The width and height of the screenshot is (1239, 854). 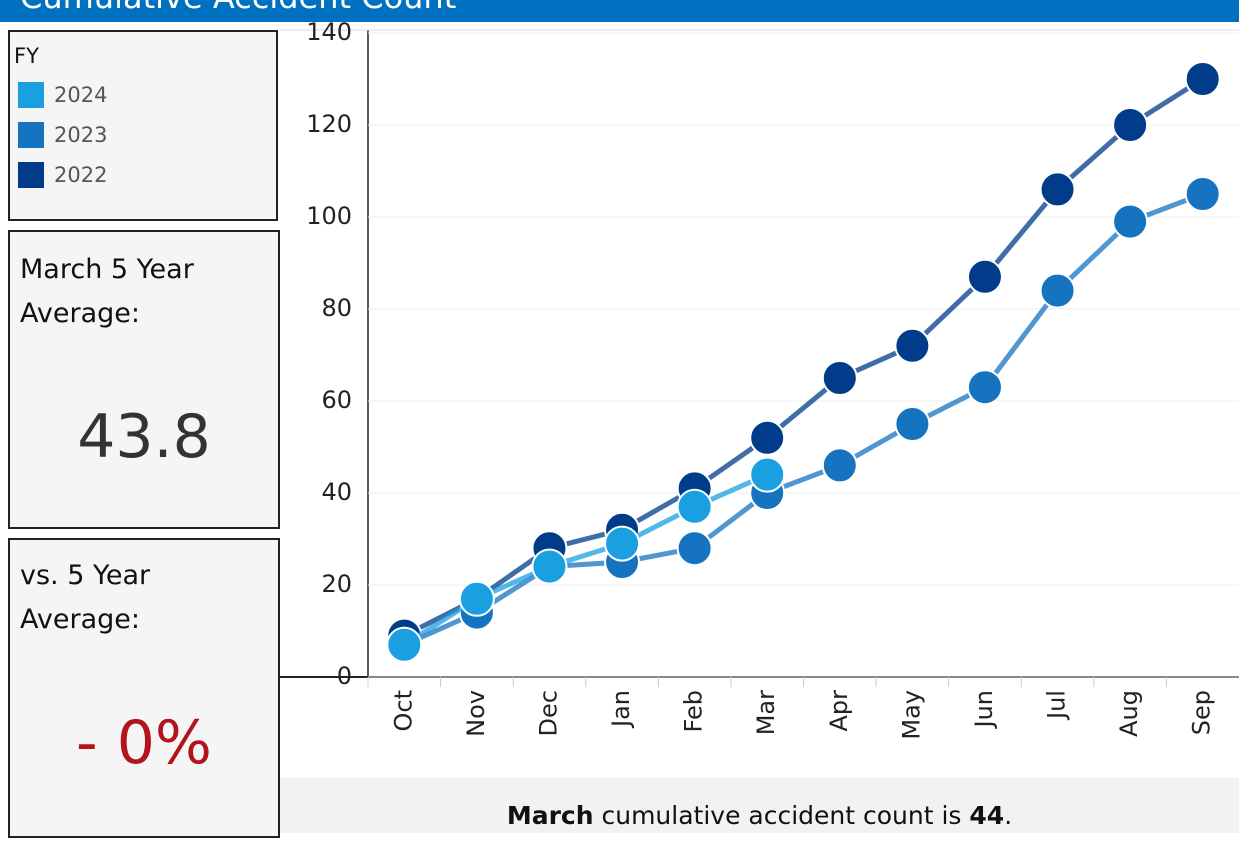 I want to click on y-tick-label: 120, so click(x=329, y=124).